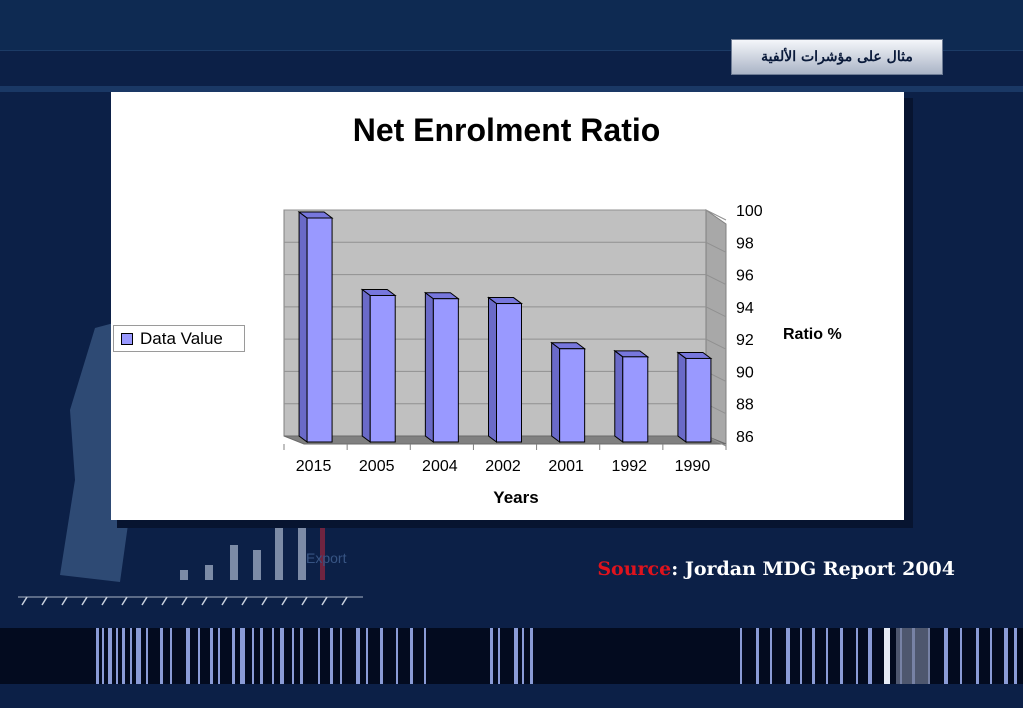  What do you see at coordinates (745, 437) in the screenshot?
I see `y-tick-label: 86` at bounding box center [745, 437].